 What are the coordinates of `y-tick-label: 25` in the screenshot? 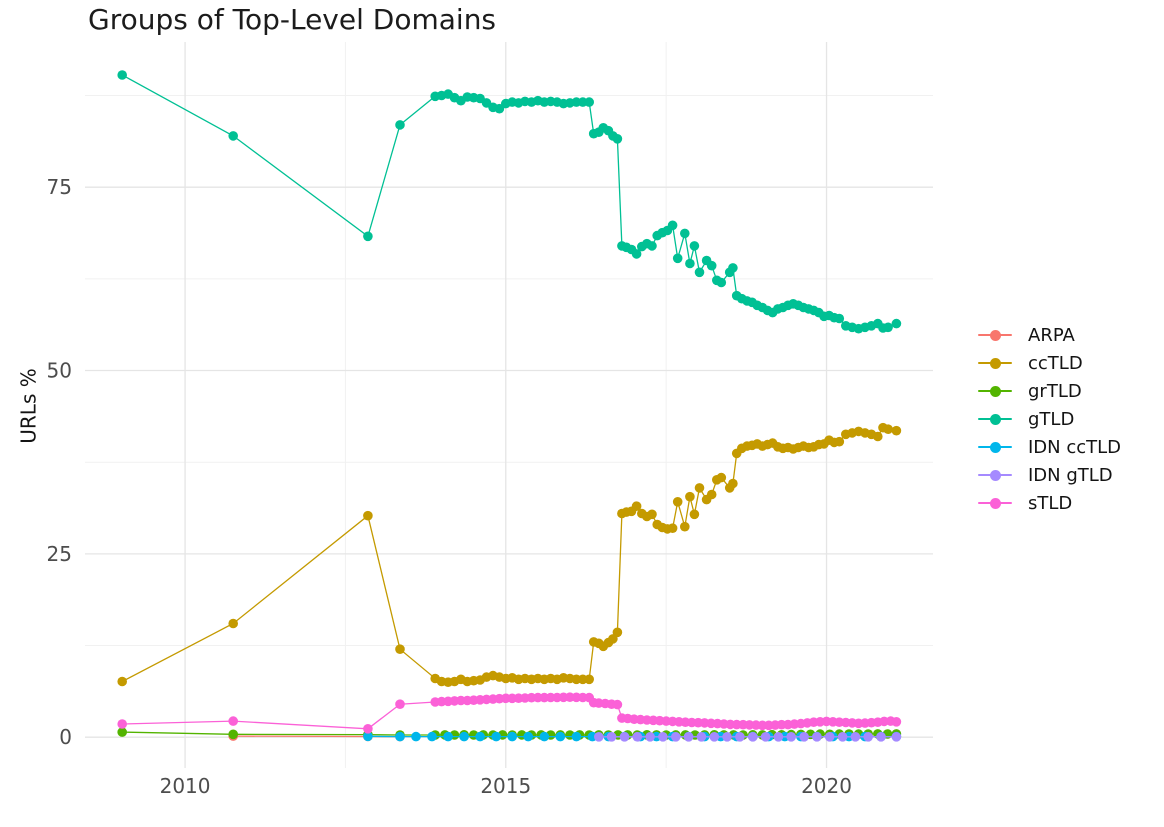 It's located at (59, 554).